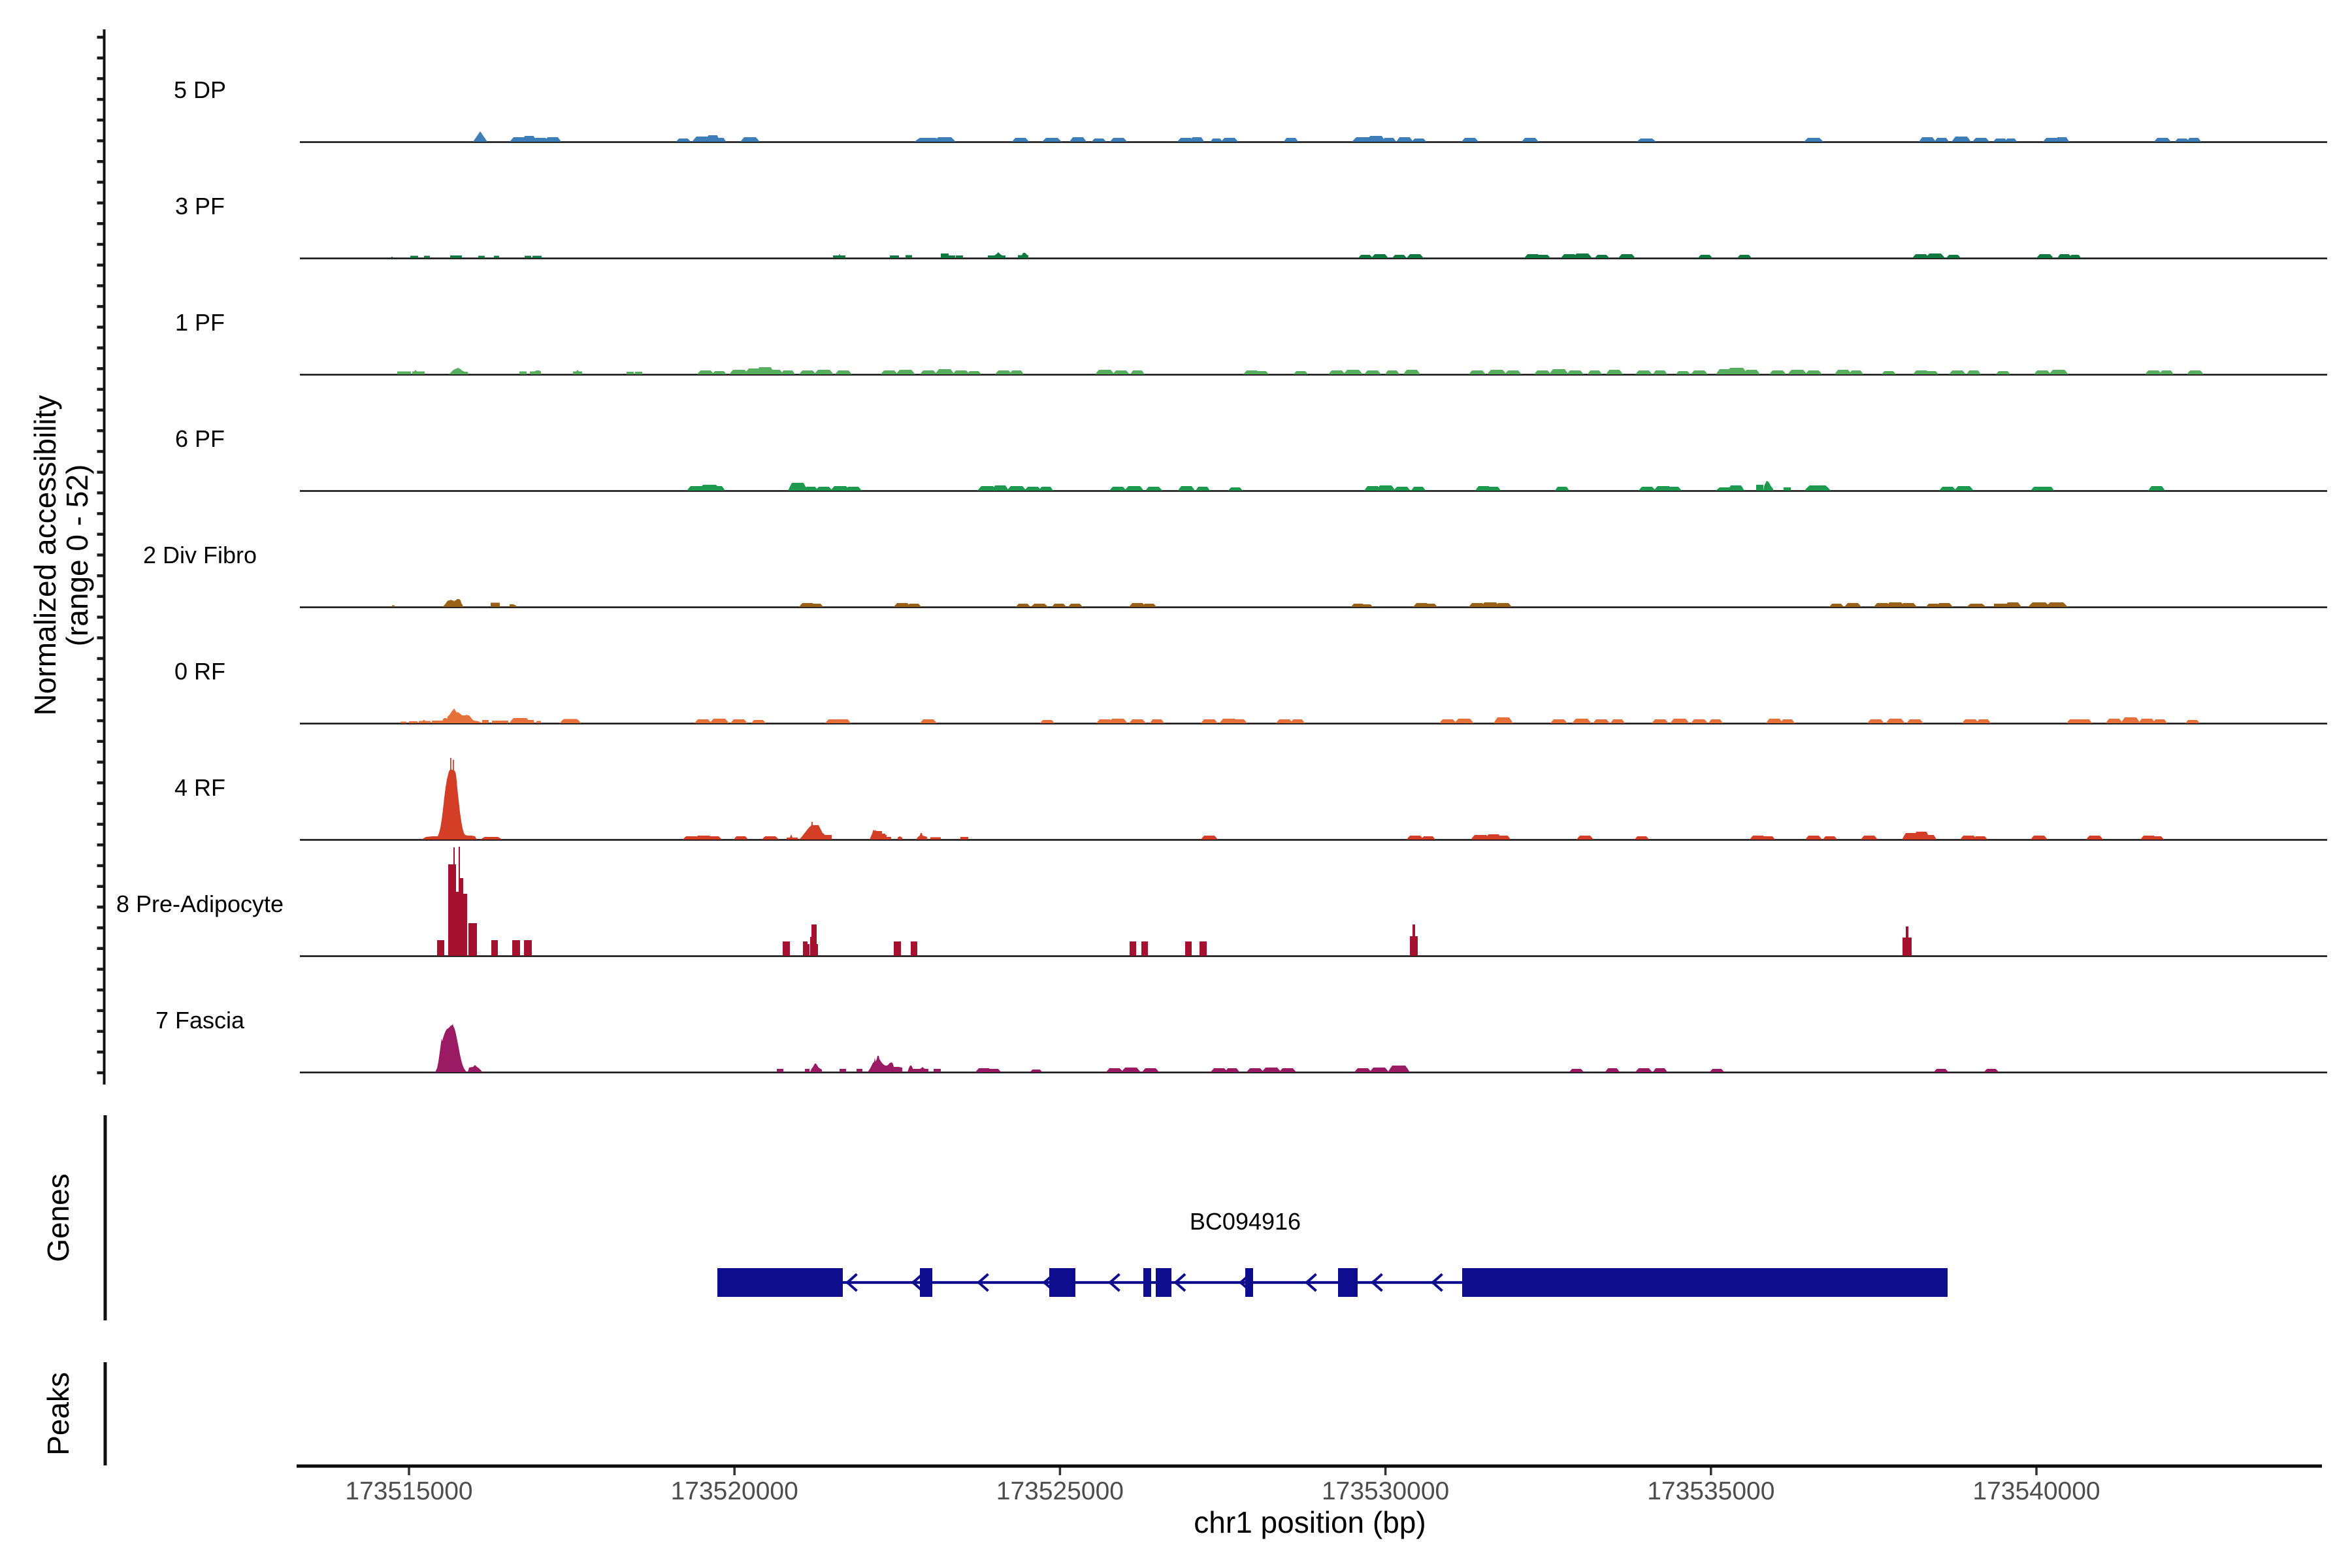  What do you see at coordinates (1710, 1491) in the screenshot?
I see `svg-text: 173535000` at bounding box center [1710, 1491].